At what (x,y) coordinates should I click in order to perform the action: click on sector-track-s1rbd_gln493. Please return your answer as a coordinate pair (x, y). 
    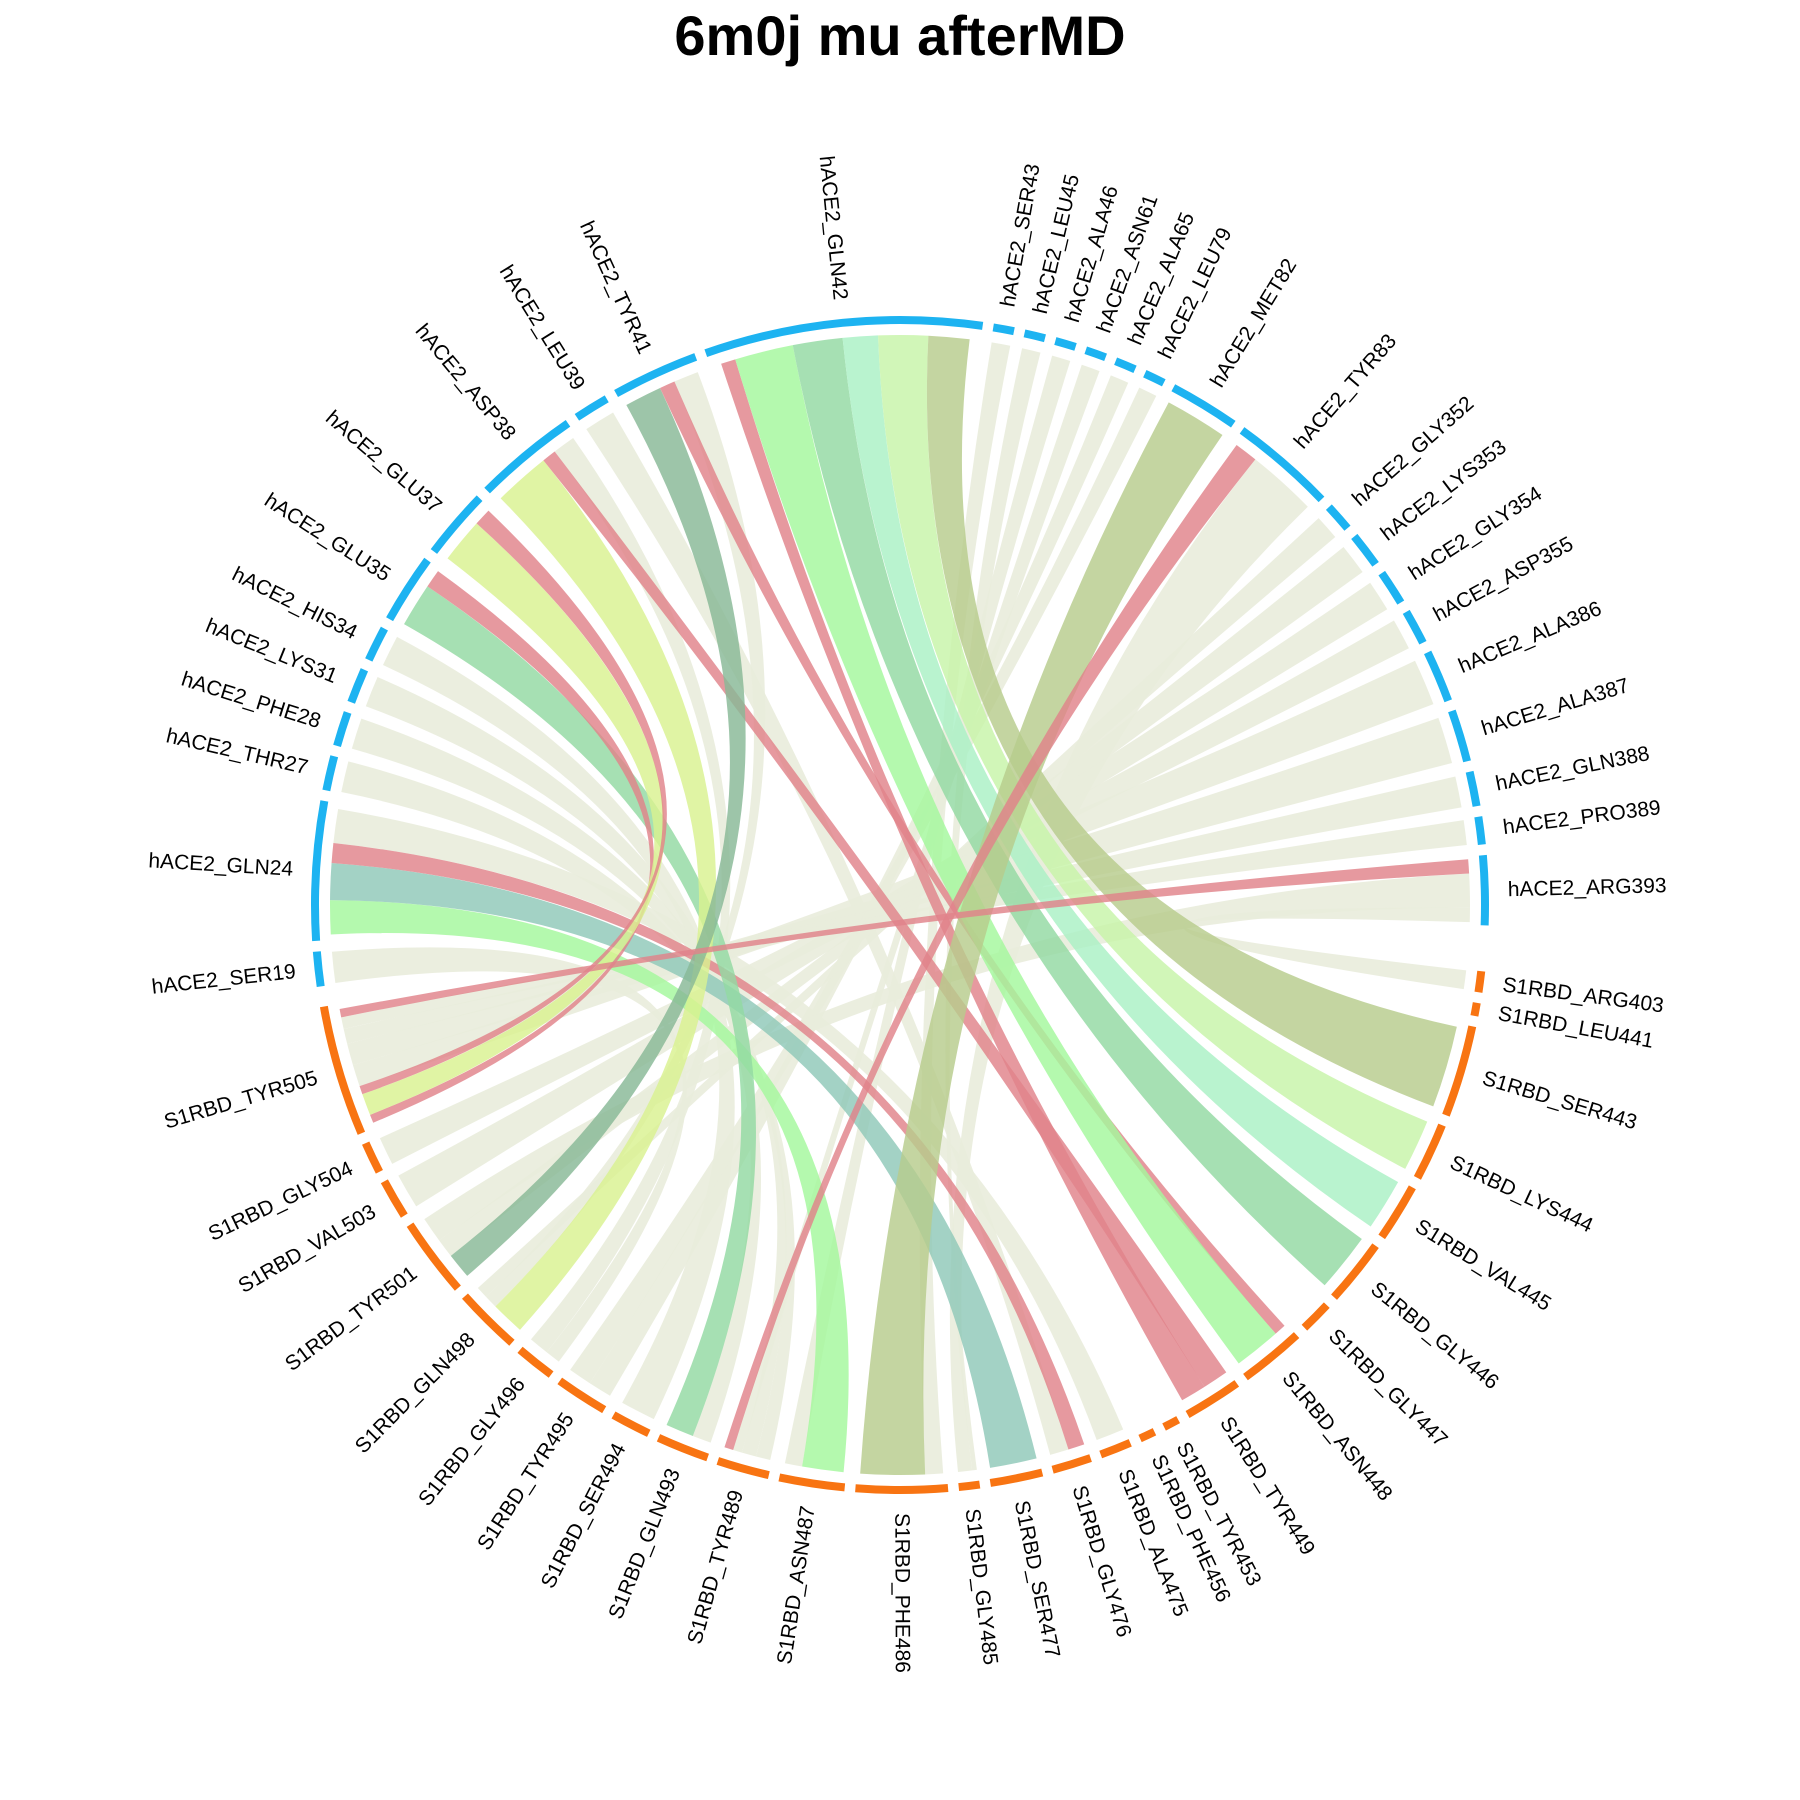
    Looking at the image, I should click on (682, 1448).